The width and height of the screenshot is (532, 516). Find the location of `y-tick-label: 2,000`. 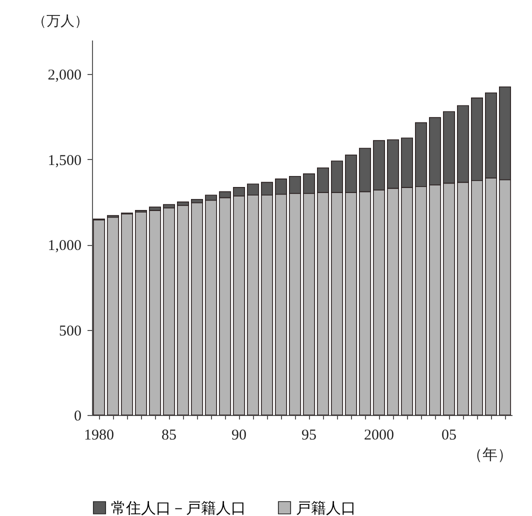

y-tick-label: 2,000 is located at coordinates (65, 76).